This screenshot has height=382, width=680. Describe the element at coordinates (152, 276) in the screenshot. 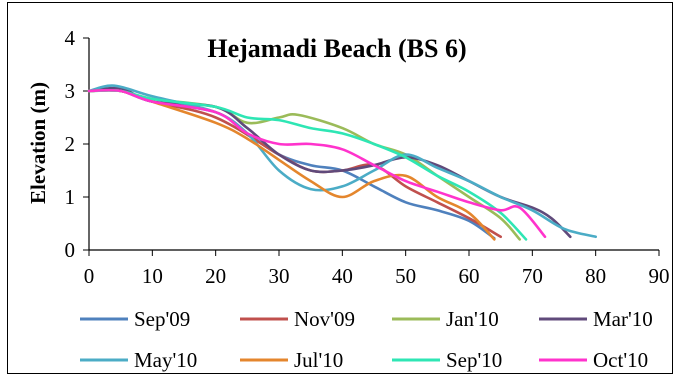

I see `x-tick-label: 10` at that location.